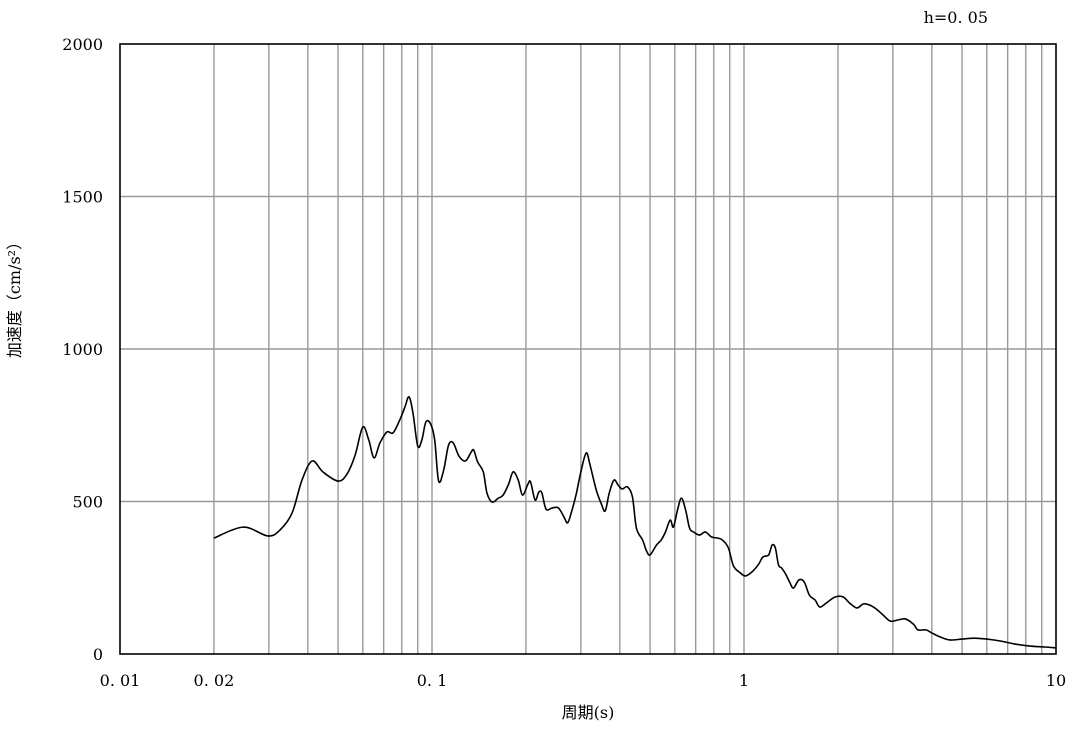  I want to click on y-axis-label: 加速度（cm/s²）, so click(14, 296).